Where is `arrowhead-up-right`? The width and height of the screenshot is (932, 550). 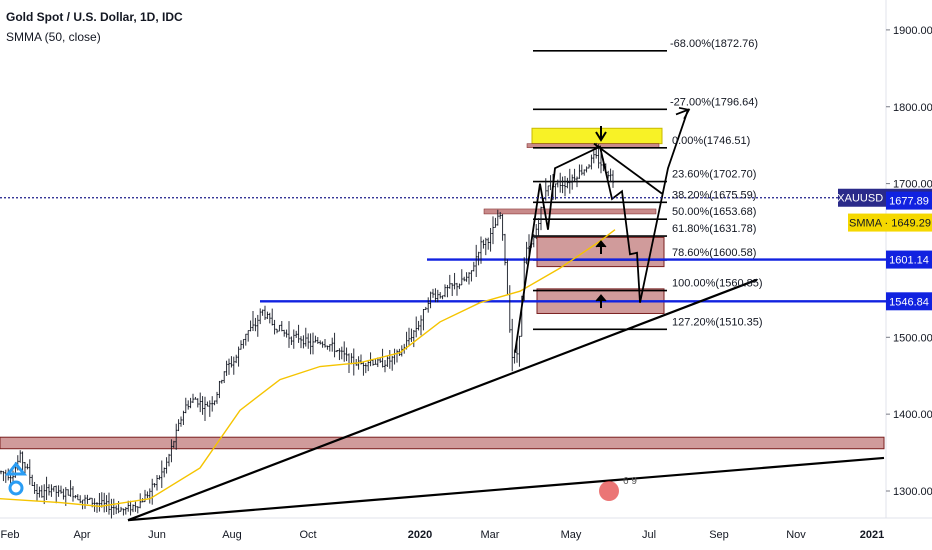
arrowhead-up-right is located at coordinates (684, 113).